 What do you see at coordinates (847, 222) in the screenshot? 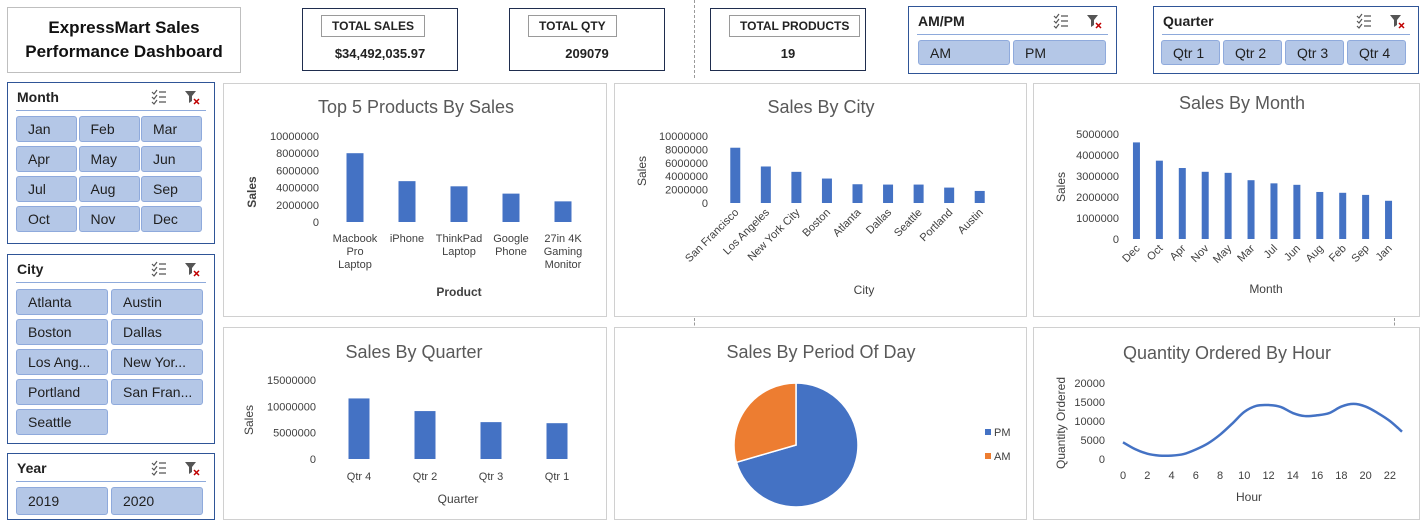
I see `chart-sales-city-xtick: Atlanta` at bounding box center [847, 222].